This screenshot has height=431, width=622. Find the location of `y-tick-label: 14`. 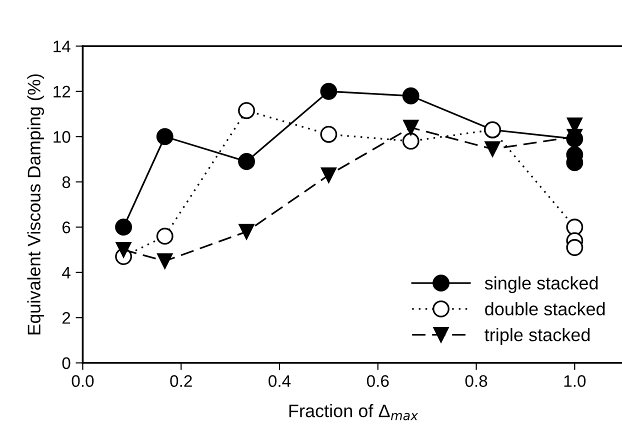

y-tick-label: 14 is located at coordinates (62, 46).